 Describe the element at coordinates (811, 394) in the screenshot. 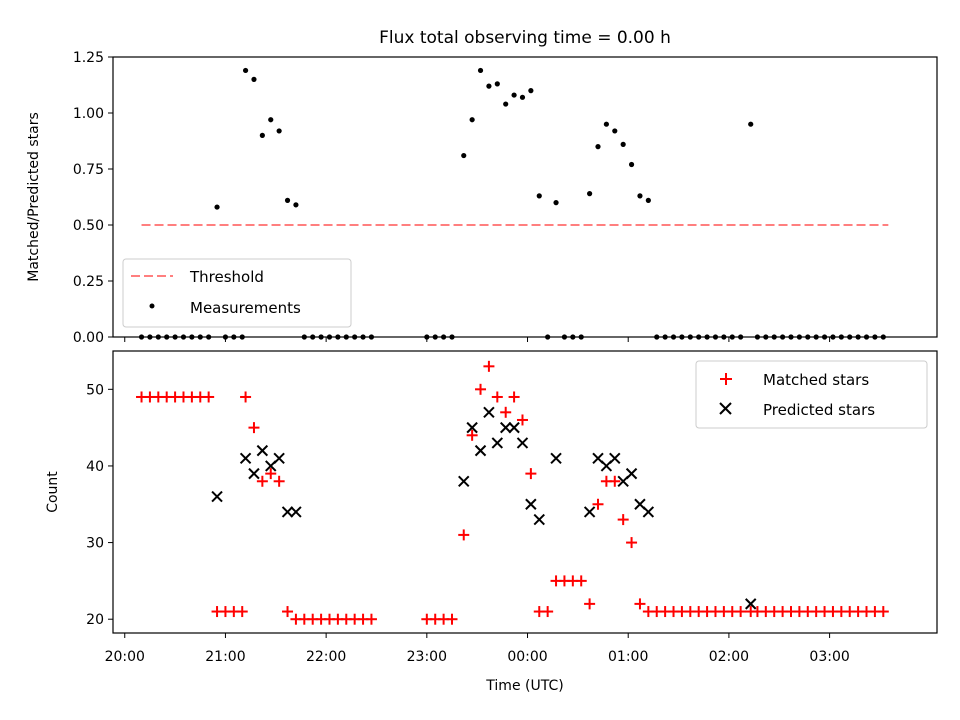

I see `bottom-legend-box` at that location.